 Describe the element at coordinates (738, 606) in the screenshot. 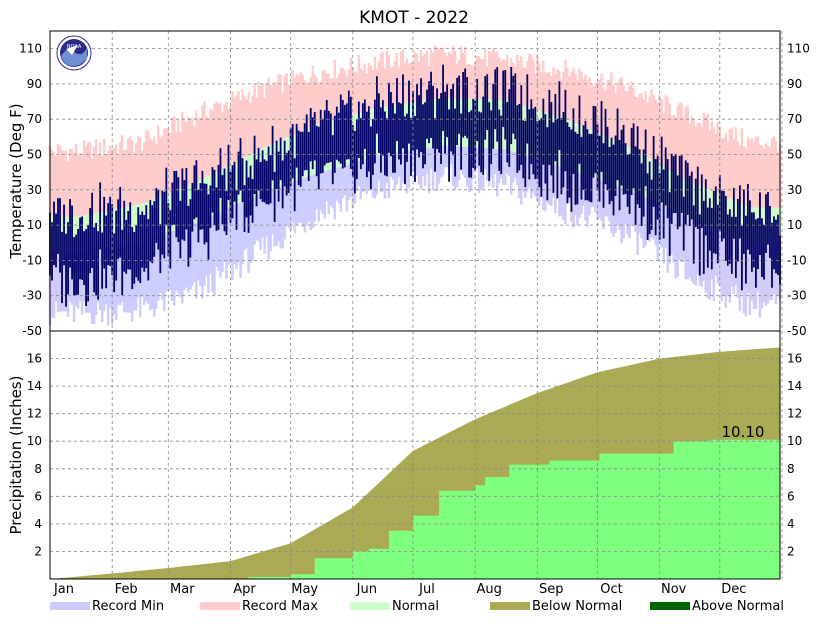

I see `legend-label: Above Normal` at that location.